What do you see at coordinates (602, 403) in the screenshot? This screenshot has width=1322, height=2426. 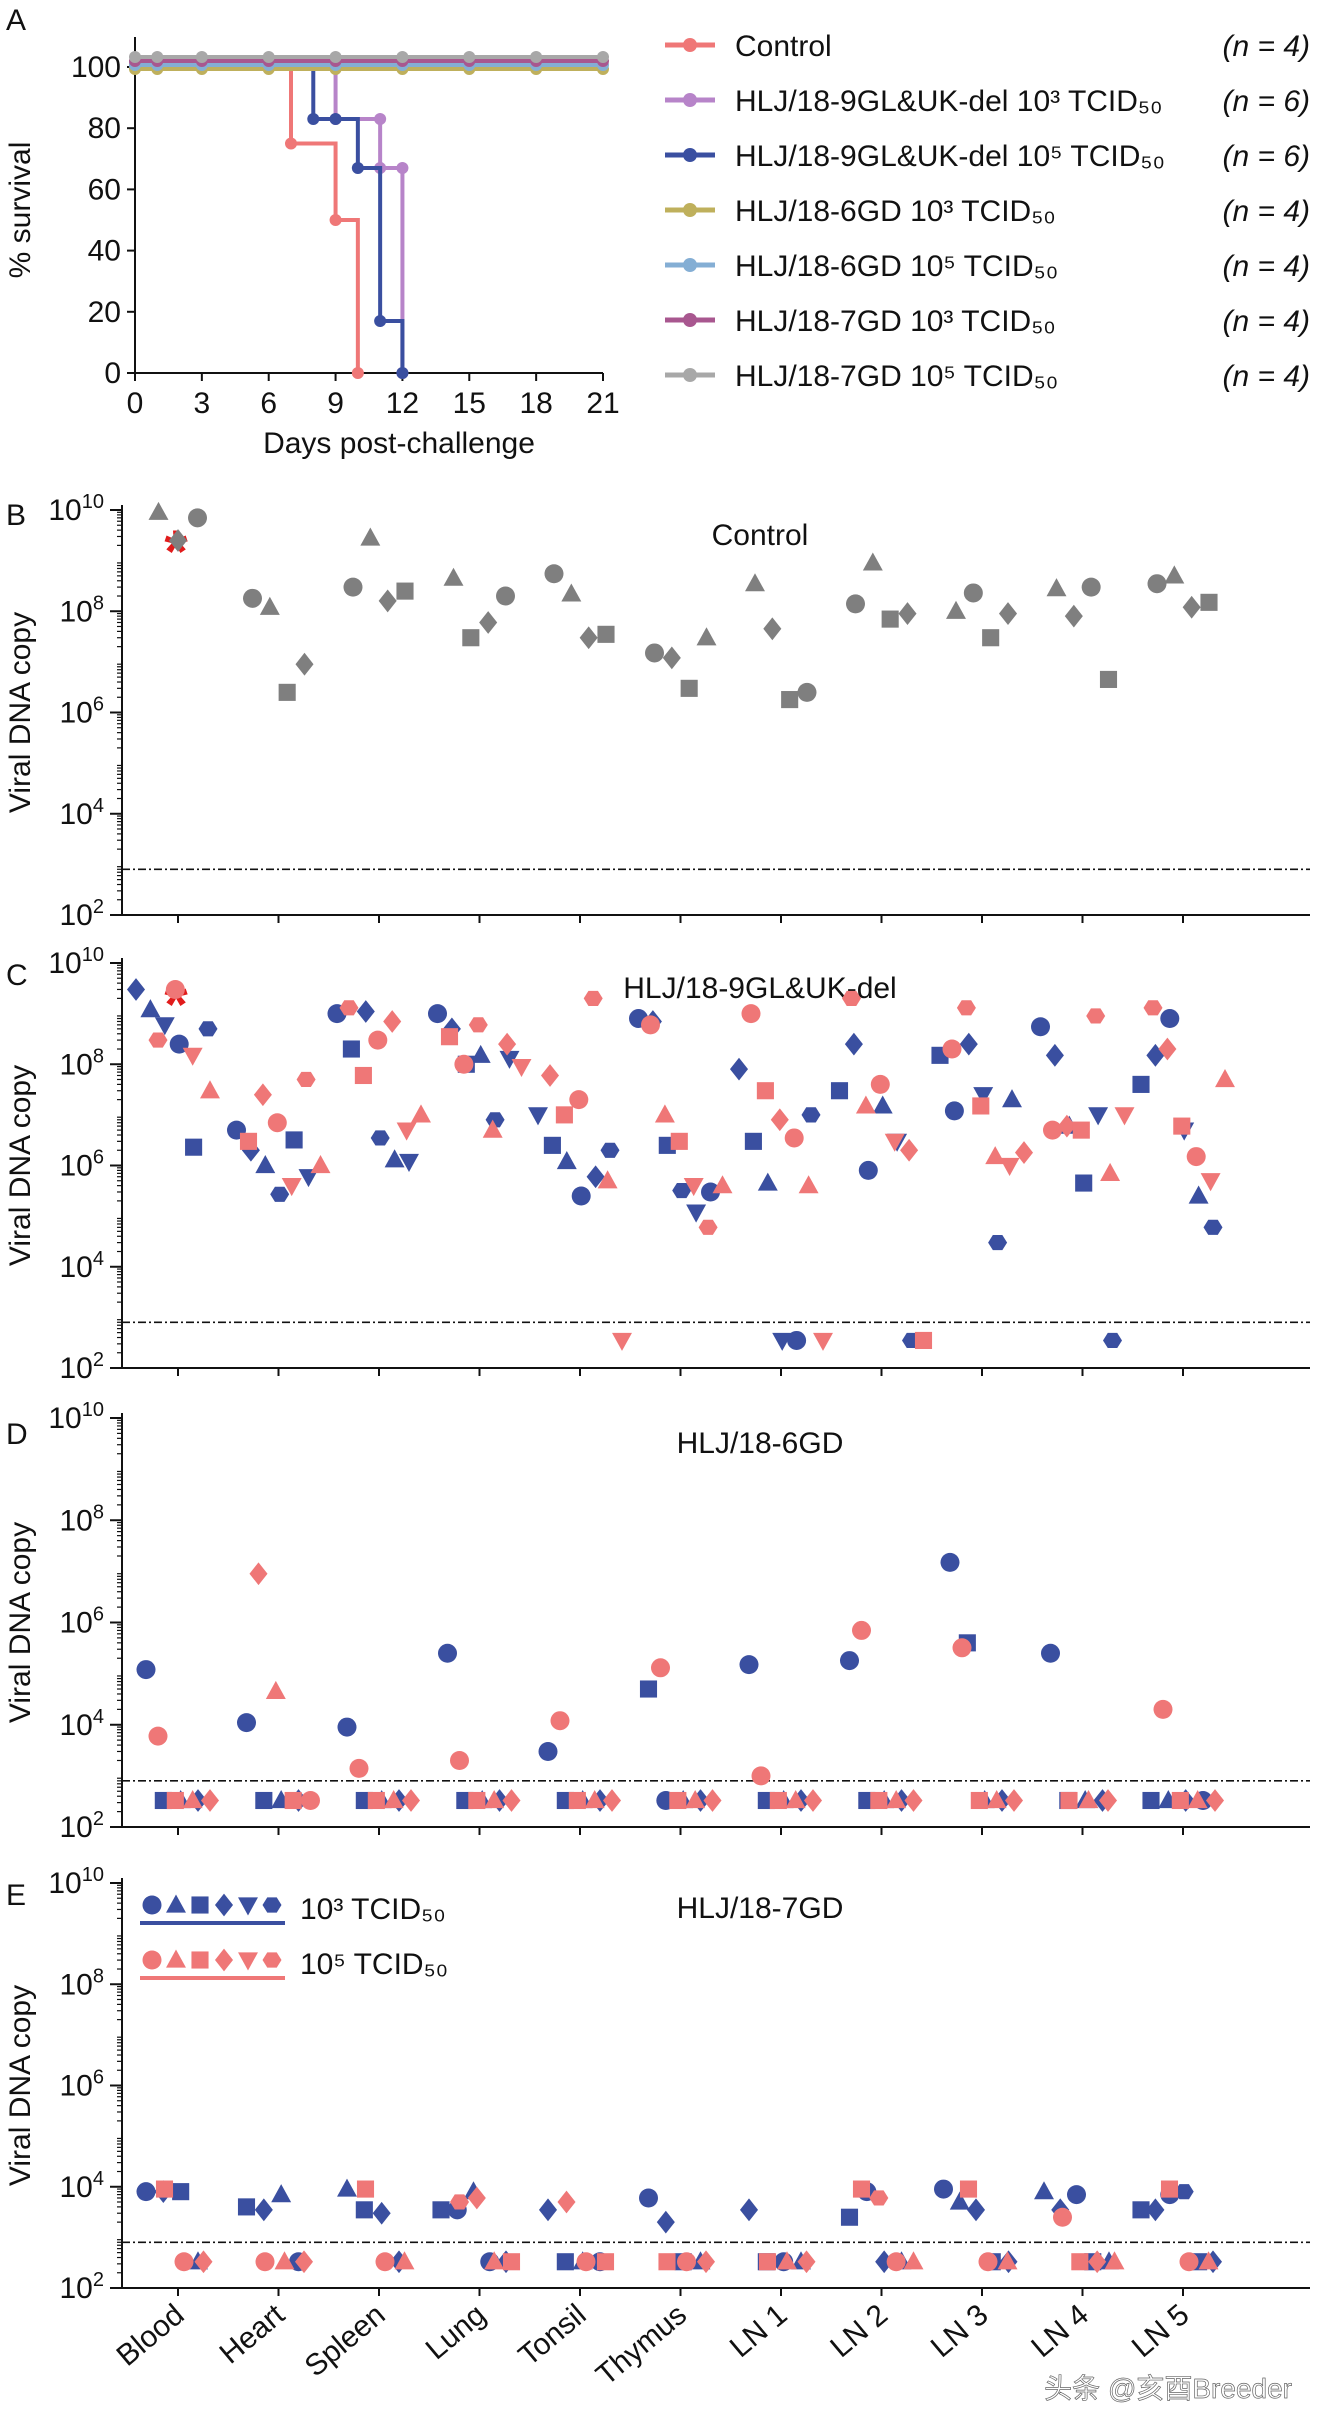 I see `x-tick-label: 21` at bounding box center [602, 403].